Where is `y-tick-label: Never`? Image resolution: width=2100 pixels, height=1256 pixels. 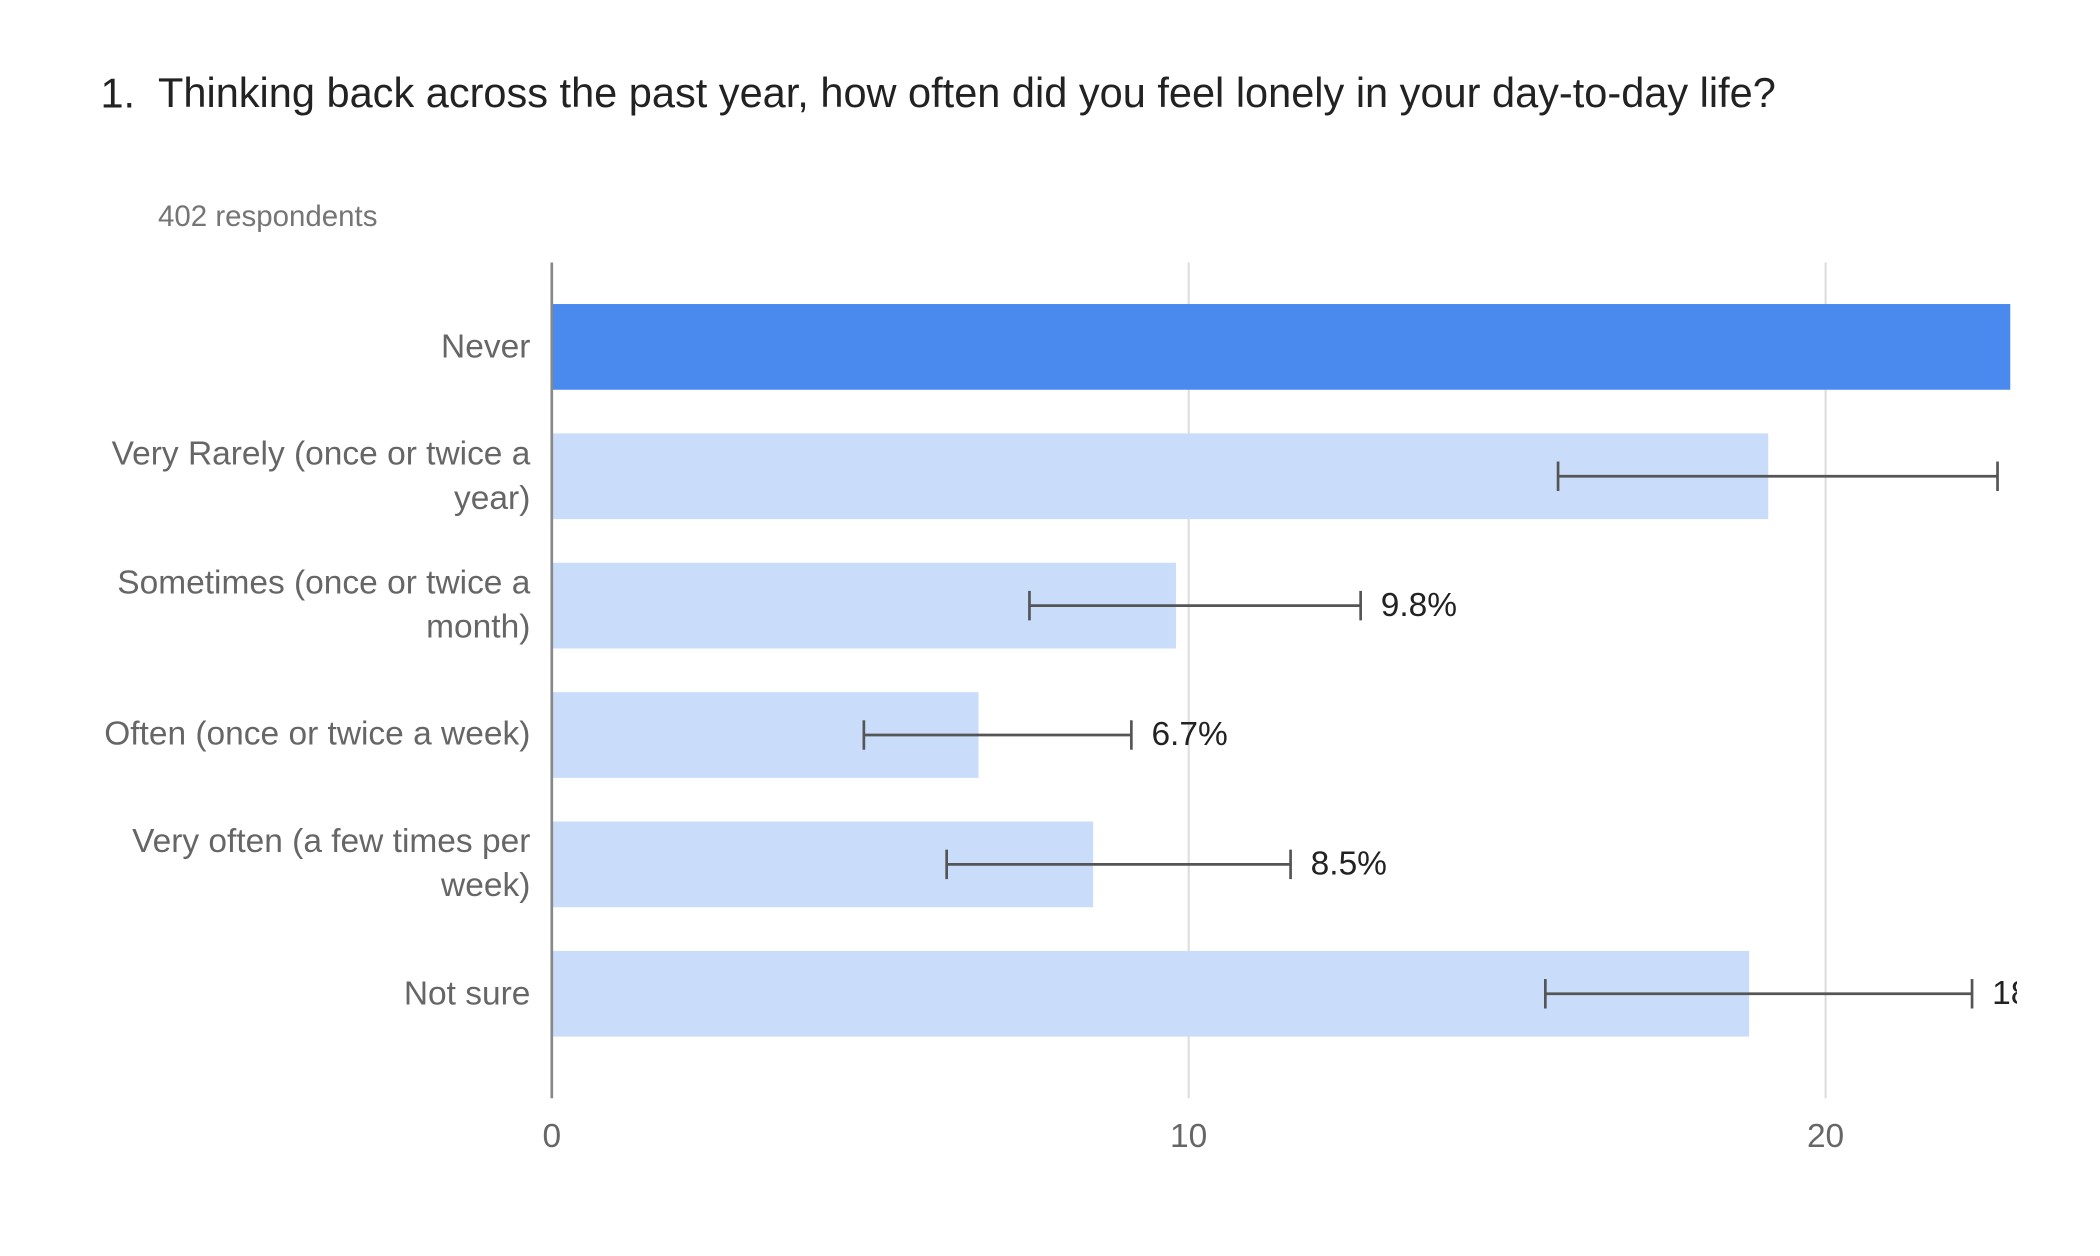 y-tick-label: Never is located at coordinates (486, 346).